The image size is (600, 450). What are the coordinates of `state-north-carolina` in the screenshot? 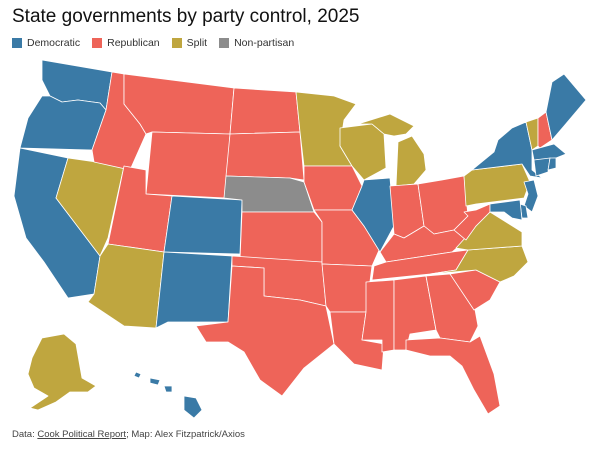 It's located at (479, 264).